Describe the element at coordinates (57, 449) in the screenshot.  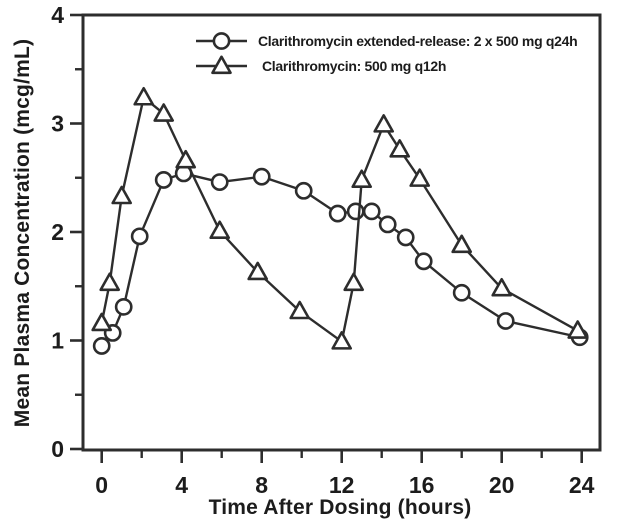
I see `y-tick-label: 0` at that location.